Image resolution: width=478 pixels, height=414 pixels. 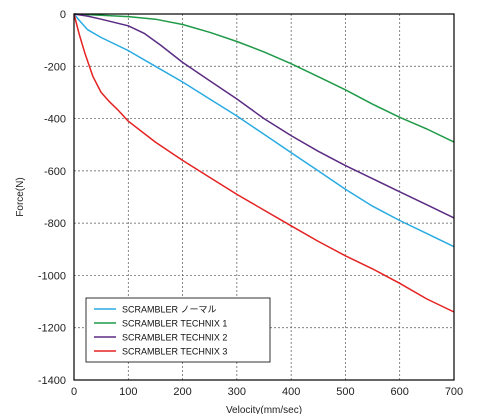 I want to click on y-tick-label-1: -200, so click(x=55, y=67).